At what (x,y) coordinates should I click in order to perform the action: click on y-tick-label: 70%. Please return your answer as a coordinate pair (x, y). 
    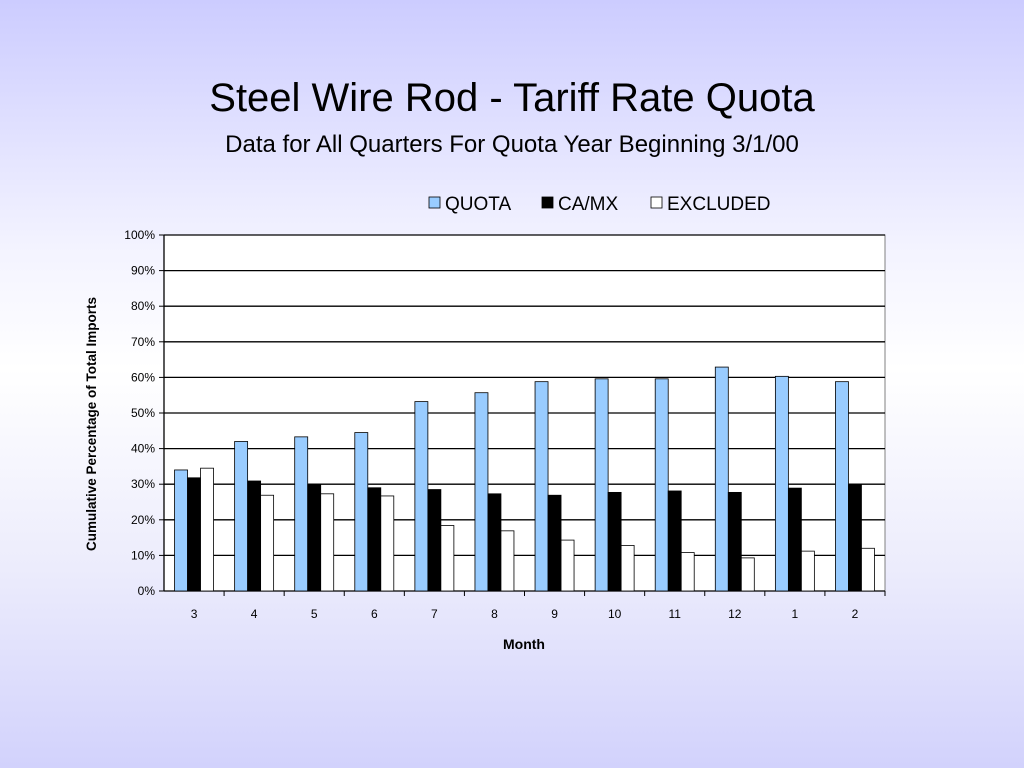
    Looking at the image, I should click on (143, 342).